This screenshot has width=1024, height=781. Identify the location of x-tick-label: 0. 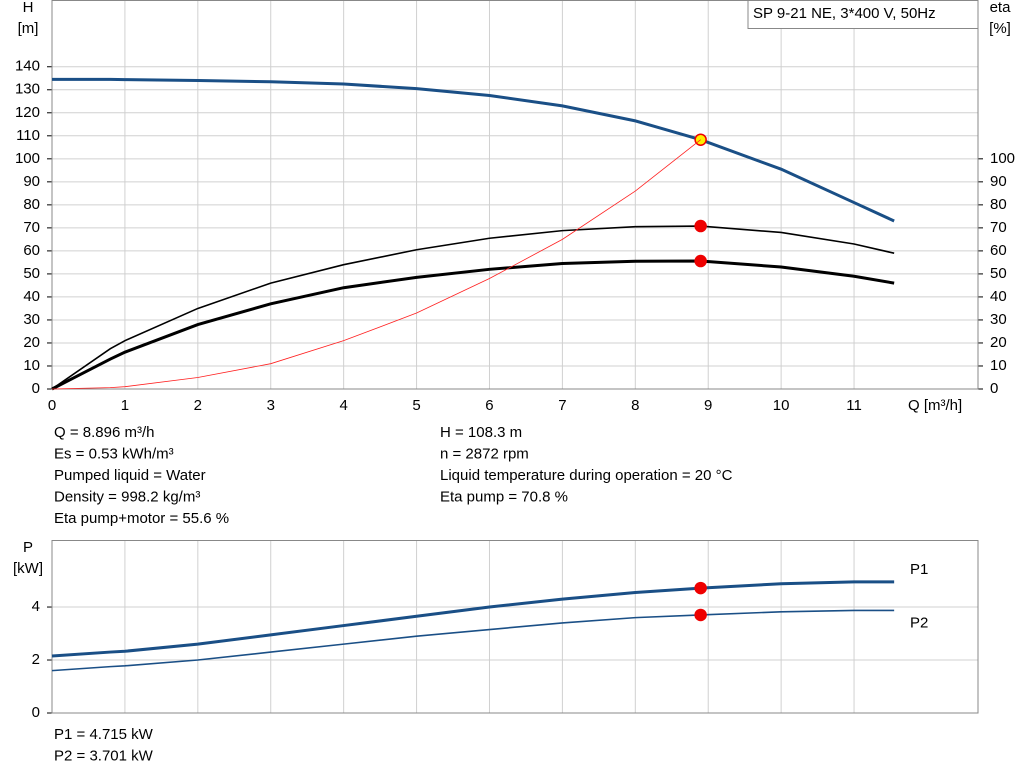
(52, 405).